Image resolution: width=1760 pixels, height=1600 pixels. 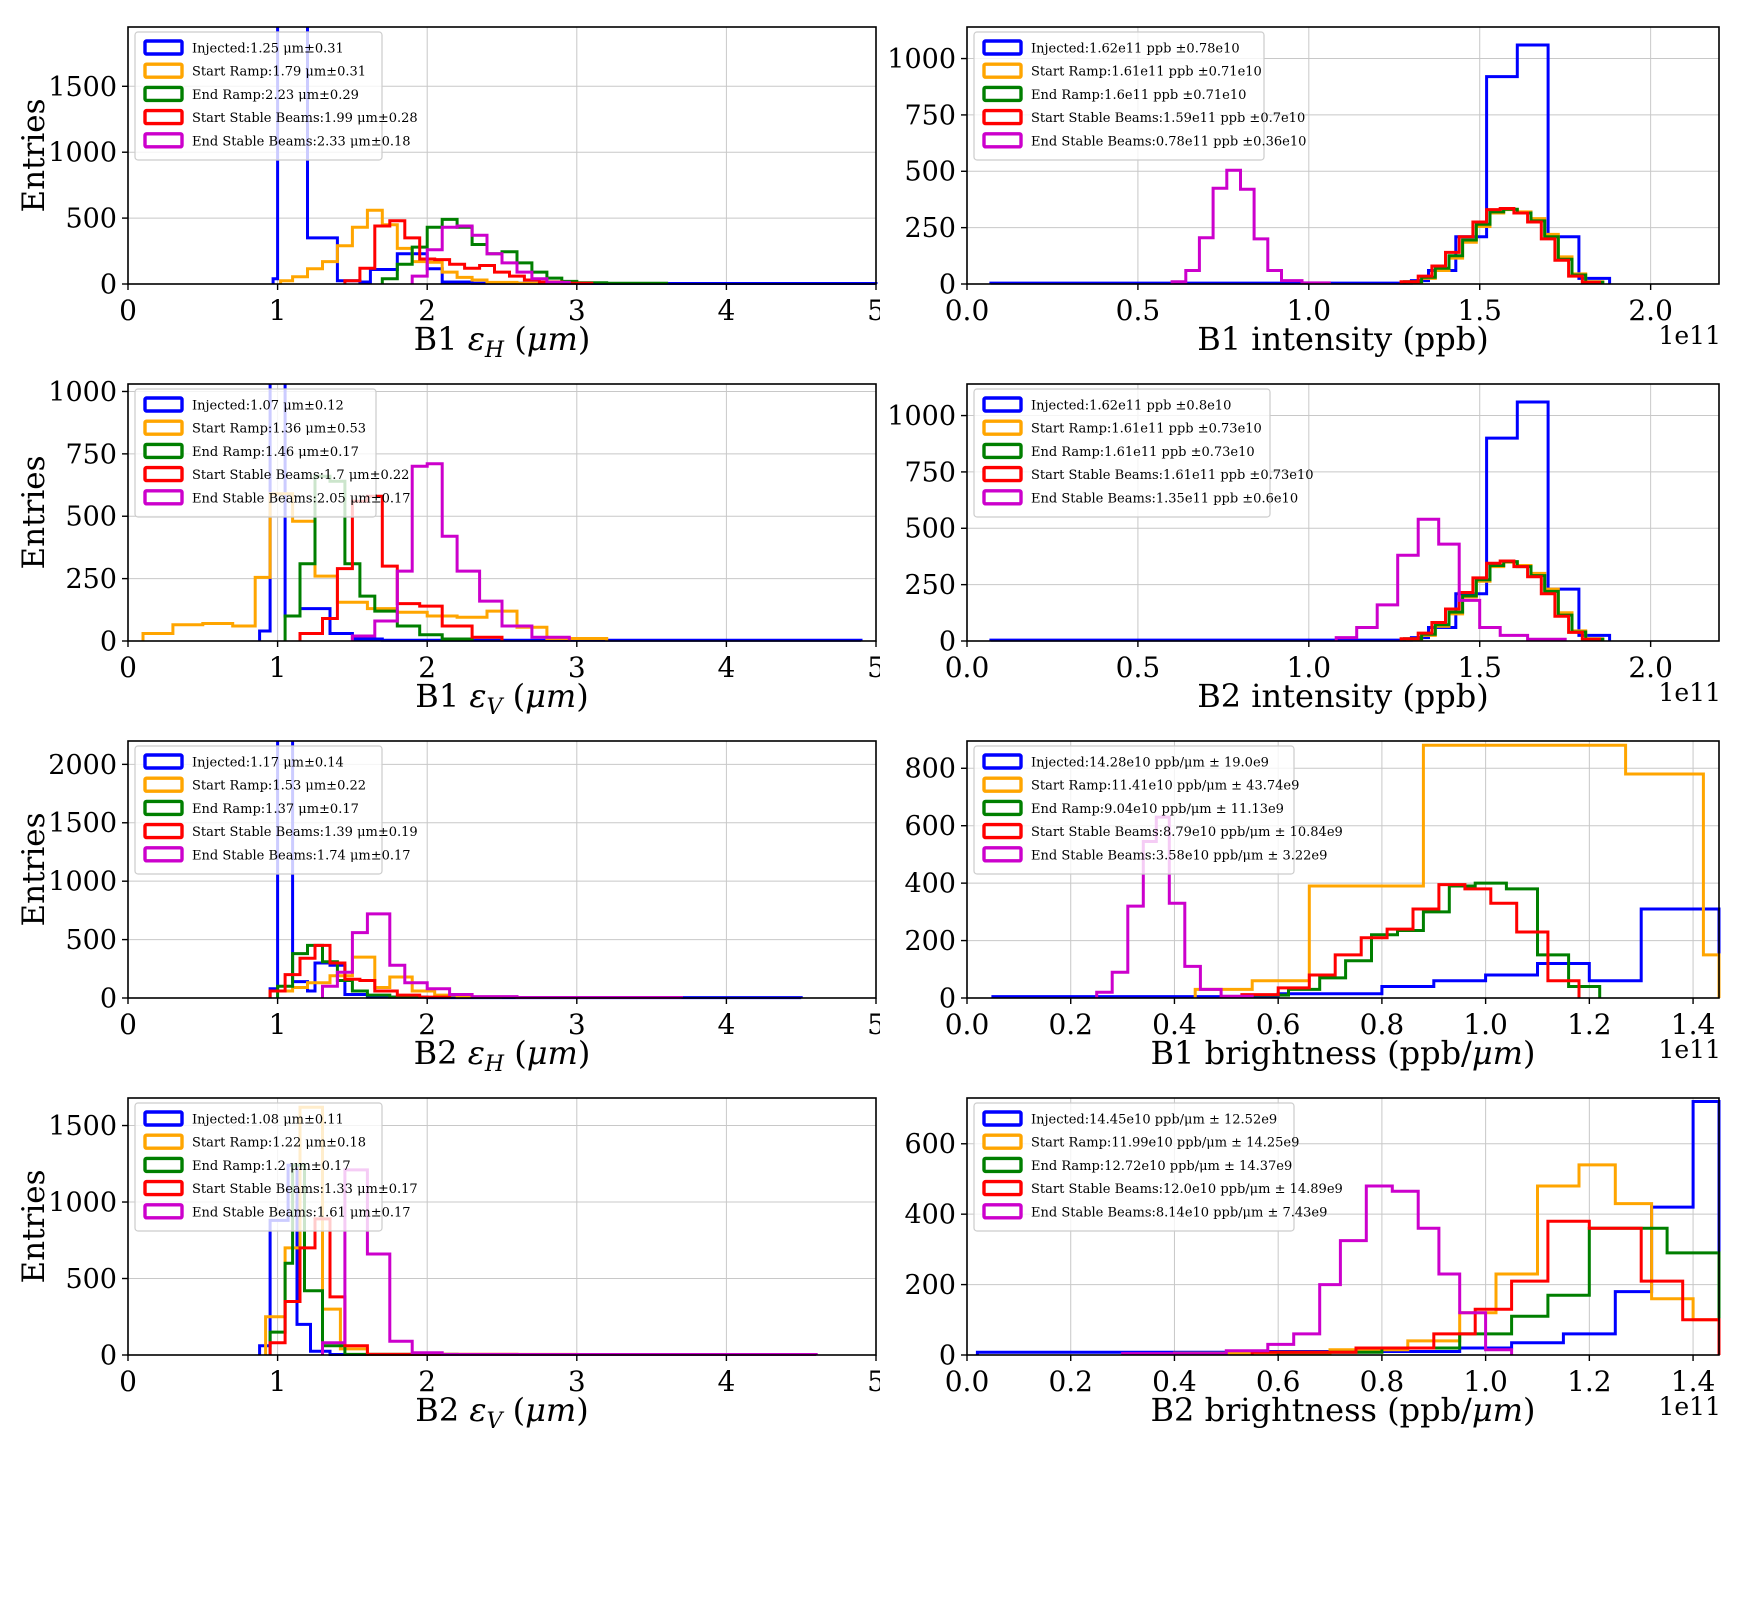 I want to click on axis-offset-label: 1e11, so click(x=1689, y=1049).